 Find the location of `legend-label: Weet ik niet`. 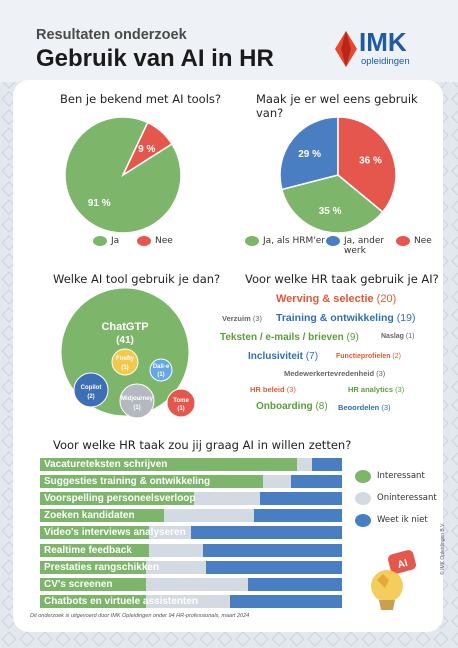

legend-label: Weet ik niet is located at coordinates (402, 520).